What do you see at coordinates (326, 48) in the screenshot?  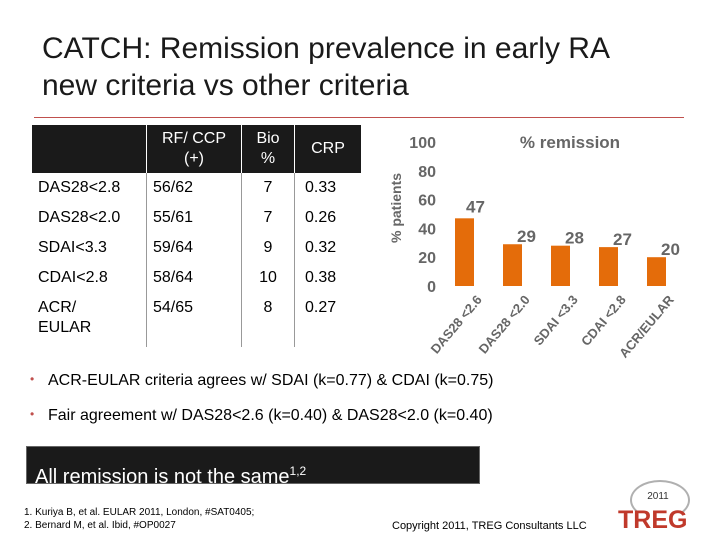 I see `title-line-1: CATCH: Remission prevalence in early RA` at bounding box center [326, 48].